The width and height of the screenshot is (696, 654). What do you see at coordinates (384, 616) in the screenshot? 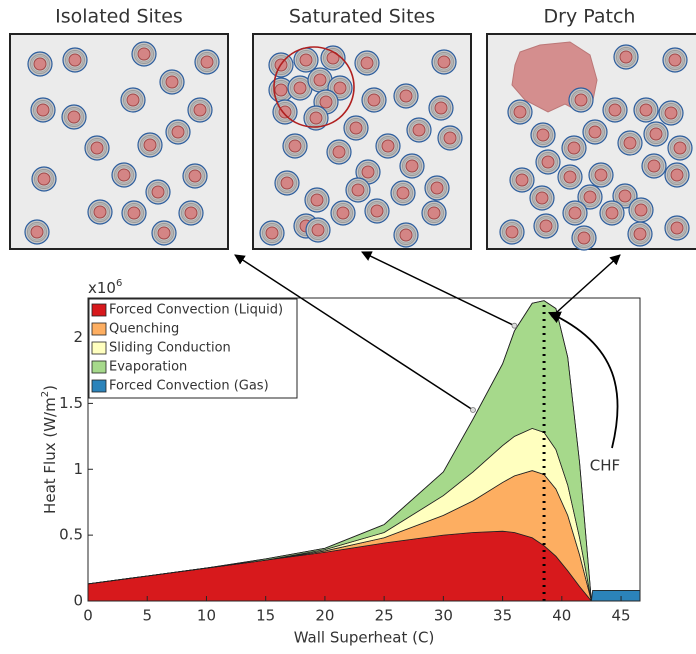
I see `x-tick-label: 25` at bounding box center [384, 616].